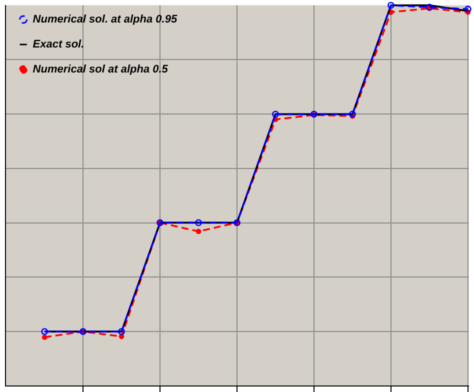 This screenshot has height=392, width=474. What do you see at coordinates (100, 70) in the screenshot?
I see `legend-label: Numerical sol at alpha 0.5` at bounding box center [100, 70].